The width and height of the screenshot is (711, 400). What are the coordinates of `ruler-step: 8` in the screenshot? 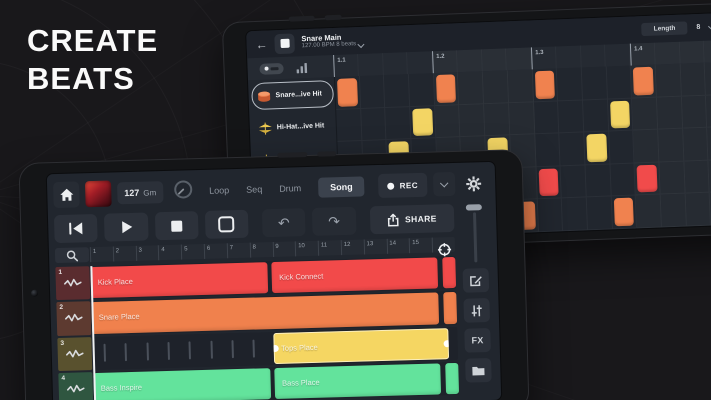 It's located at (261, 250).